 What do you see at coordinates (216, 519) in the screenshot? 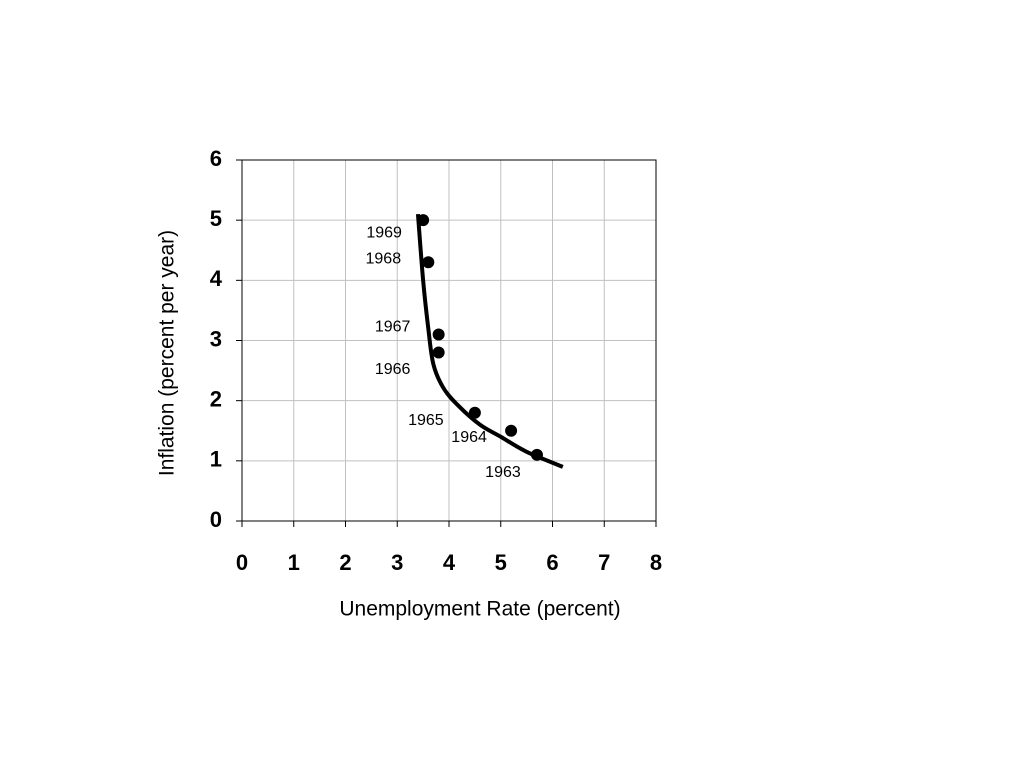
I see `y-tick-label: 0` at bounding box center [216, 519].